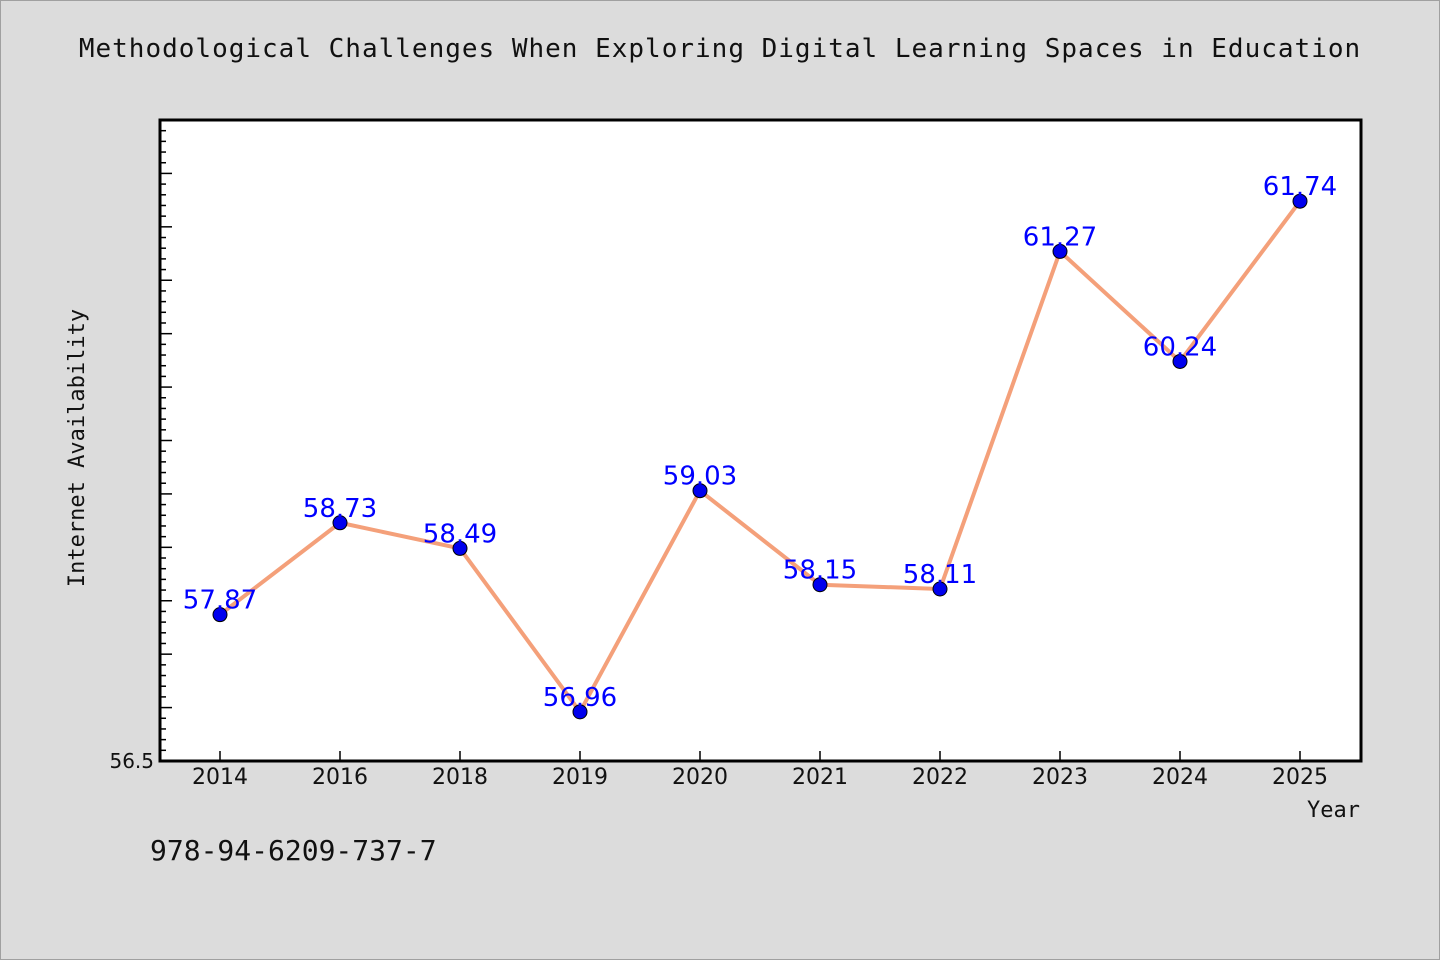 The width and height of the screenshot is (1440, 960). What do you see at coordinates (1333, 810) in the screenshot?
I see `x-axis-title: Year` at bounding box center [1333, 810].